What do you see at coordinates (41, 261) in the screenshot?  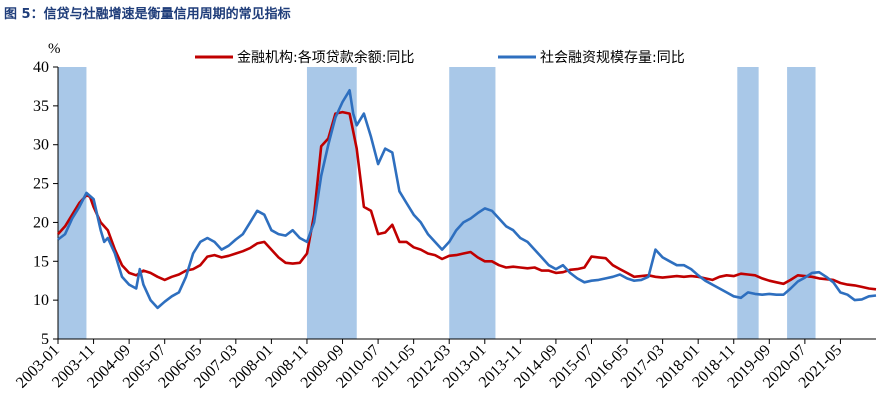 I see `y-tick-label: 15` at bounding box center [41, 261].